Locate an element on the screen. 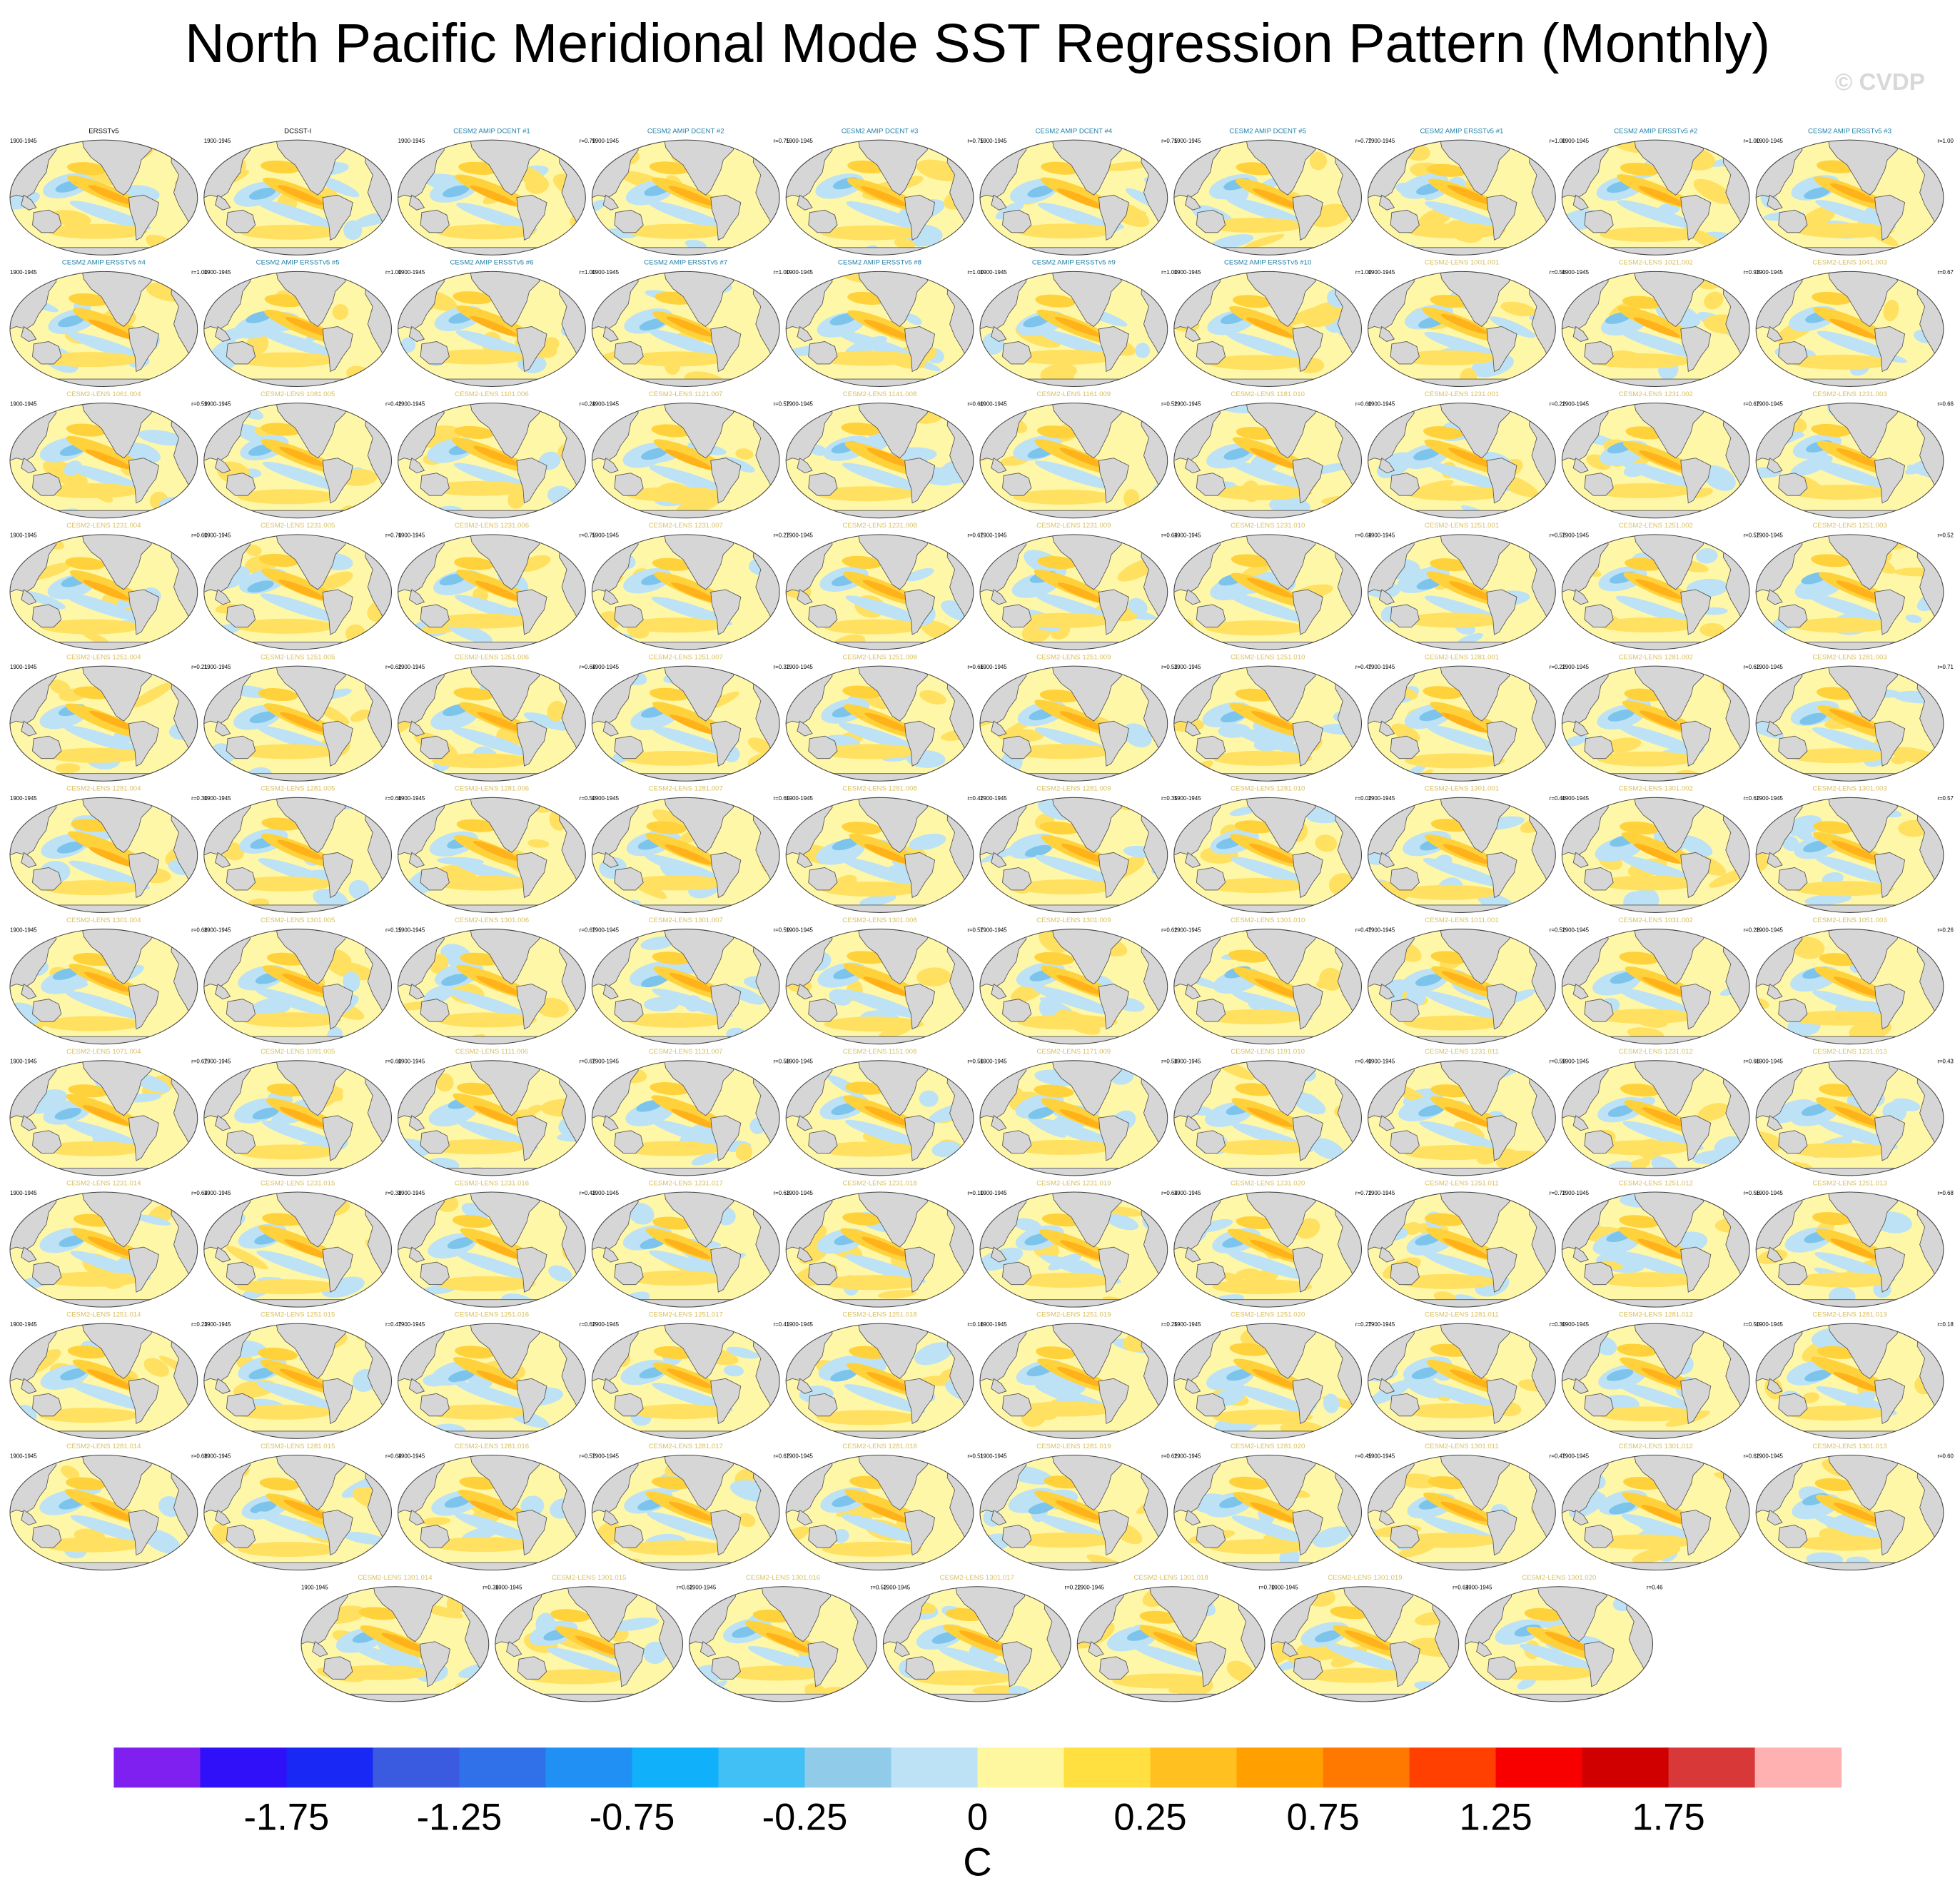 The image size is (1960, 1903). panel-title: CESM2-LENS 1231.013 is located at coordinates (1849, 1052).